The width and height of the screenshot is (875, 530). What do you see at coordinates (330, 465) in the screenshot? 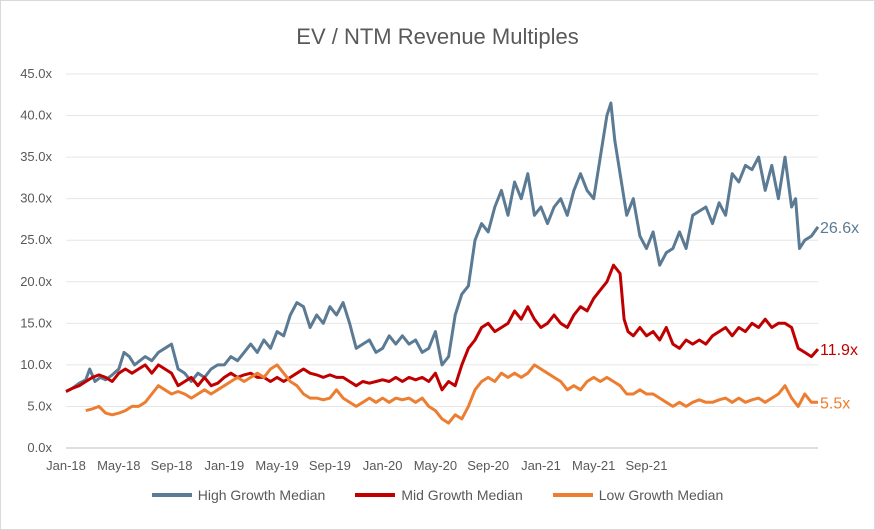
I see `x-tick-label: Sep-19` at bounding box center [330, 465].